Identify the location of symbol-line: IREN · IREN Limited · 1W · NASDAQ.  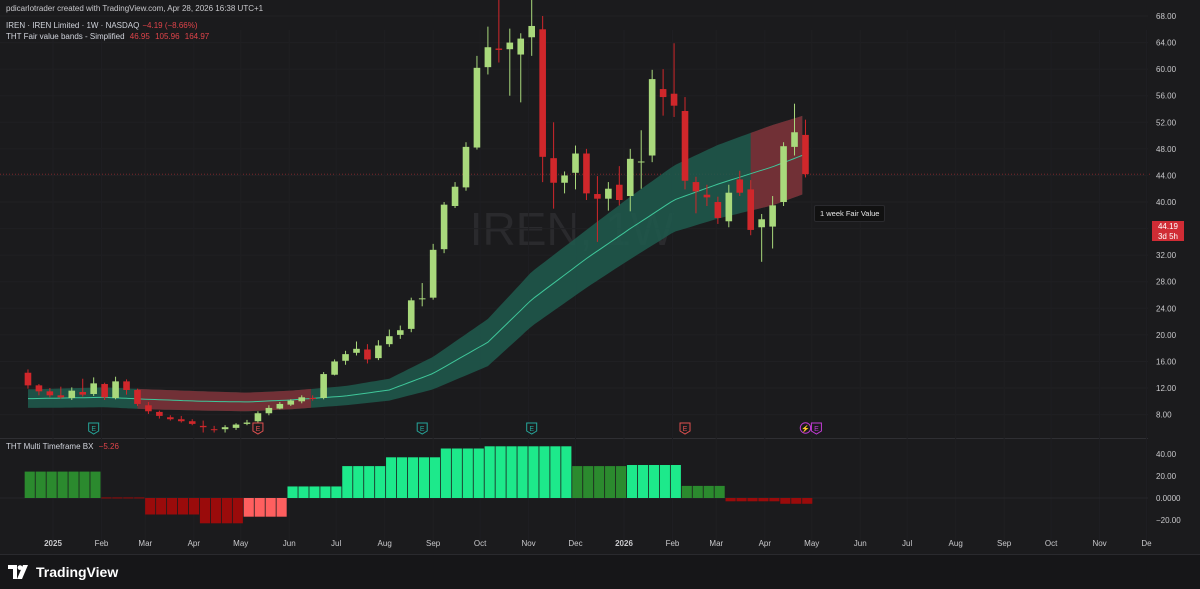
(73, 25).